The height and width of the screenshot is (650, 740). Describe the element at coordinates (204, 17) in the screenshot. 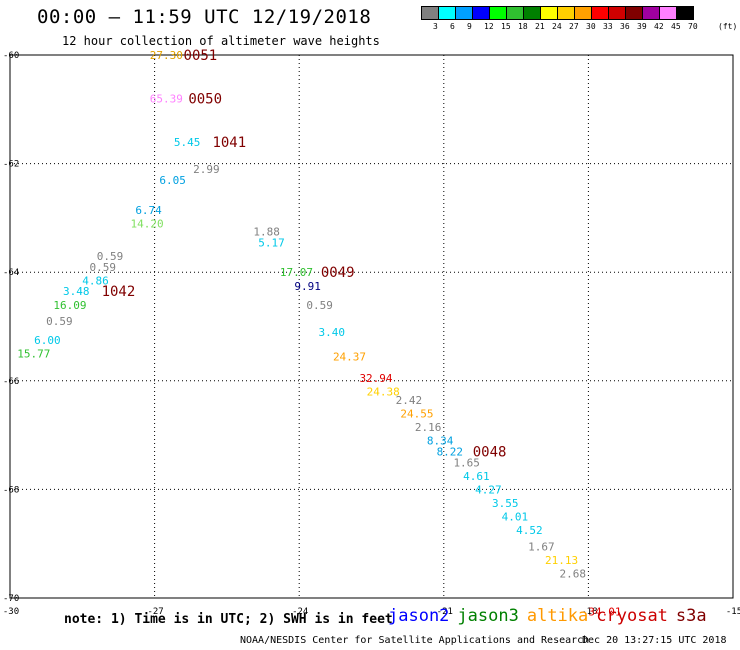

I see `chart-title: 00:00 – 11:59 UTC 12/19/2018` at that location.